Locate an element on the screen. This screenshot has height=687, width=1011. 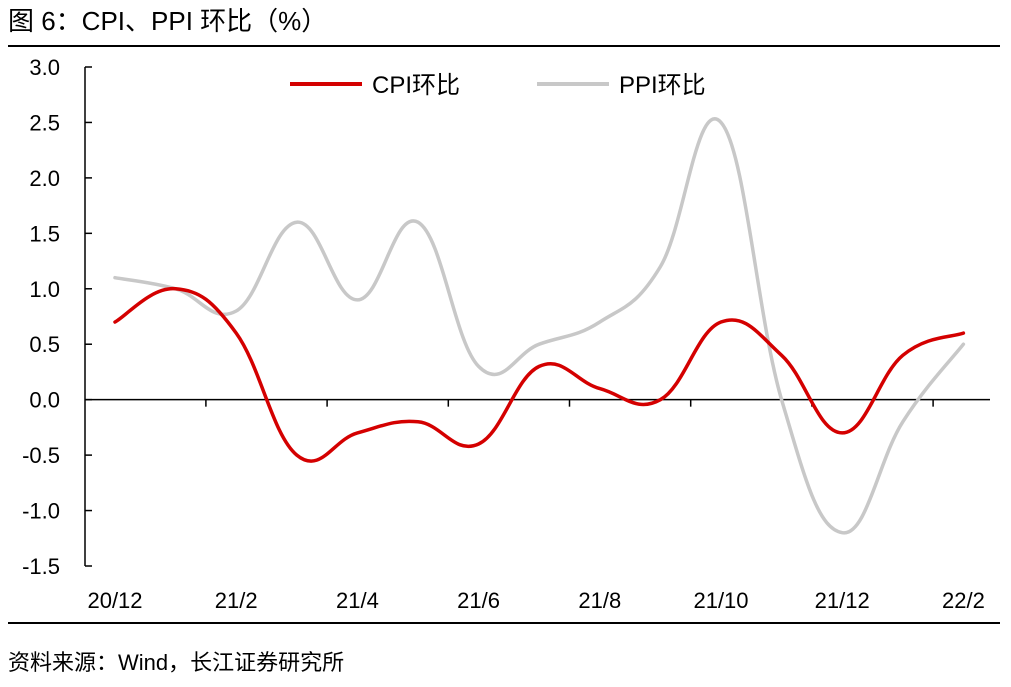
y-tick-label: 0.5 is located at coordinates (44, 344).